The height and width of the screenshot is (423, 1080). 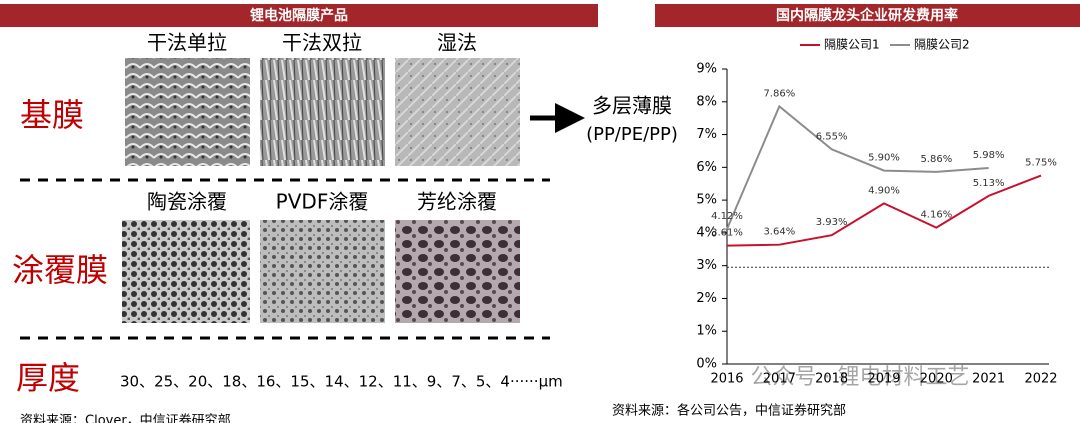 I want to click on column-label: 湿法, so click(x=457, y=43).